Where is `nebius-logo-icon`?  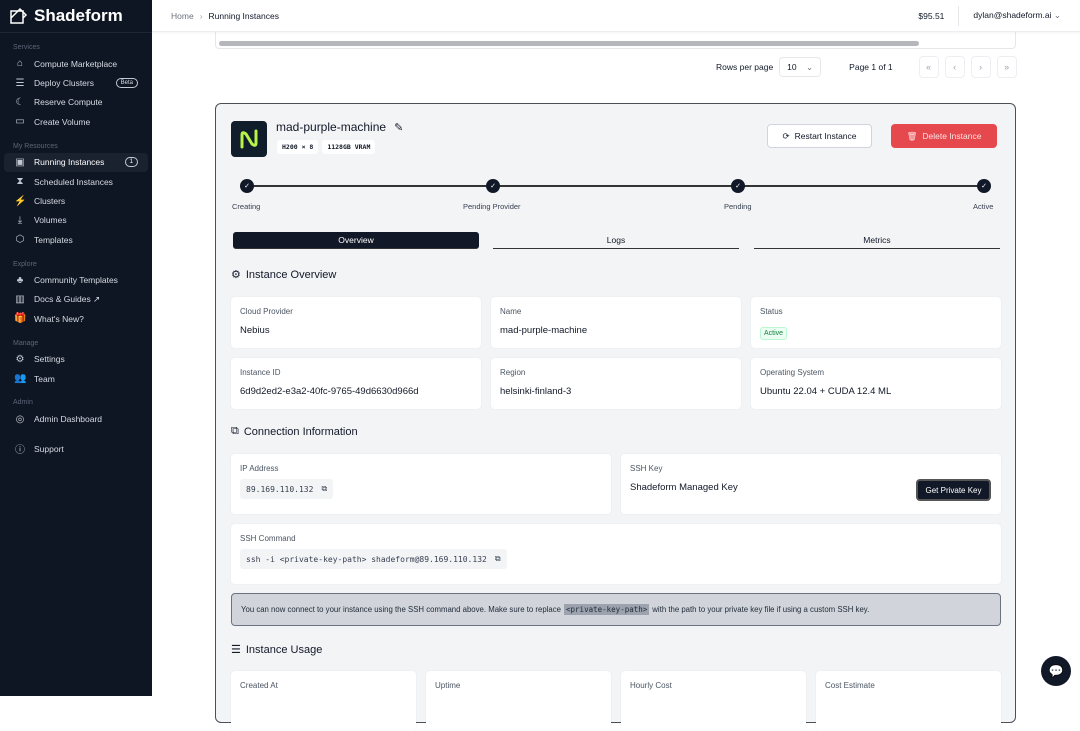
nebius-logo-icon is located at coordinates (249, 139).